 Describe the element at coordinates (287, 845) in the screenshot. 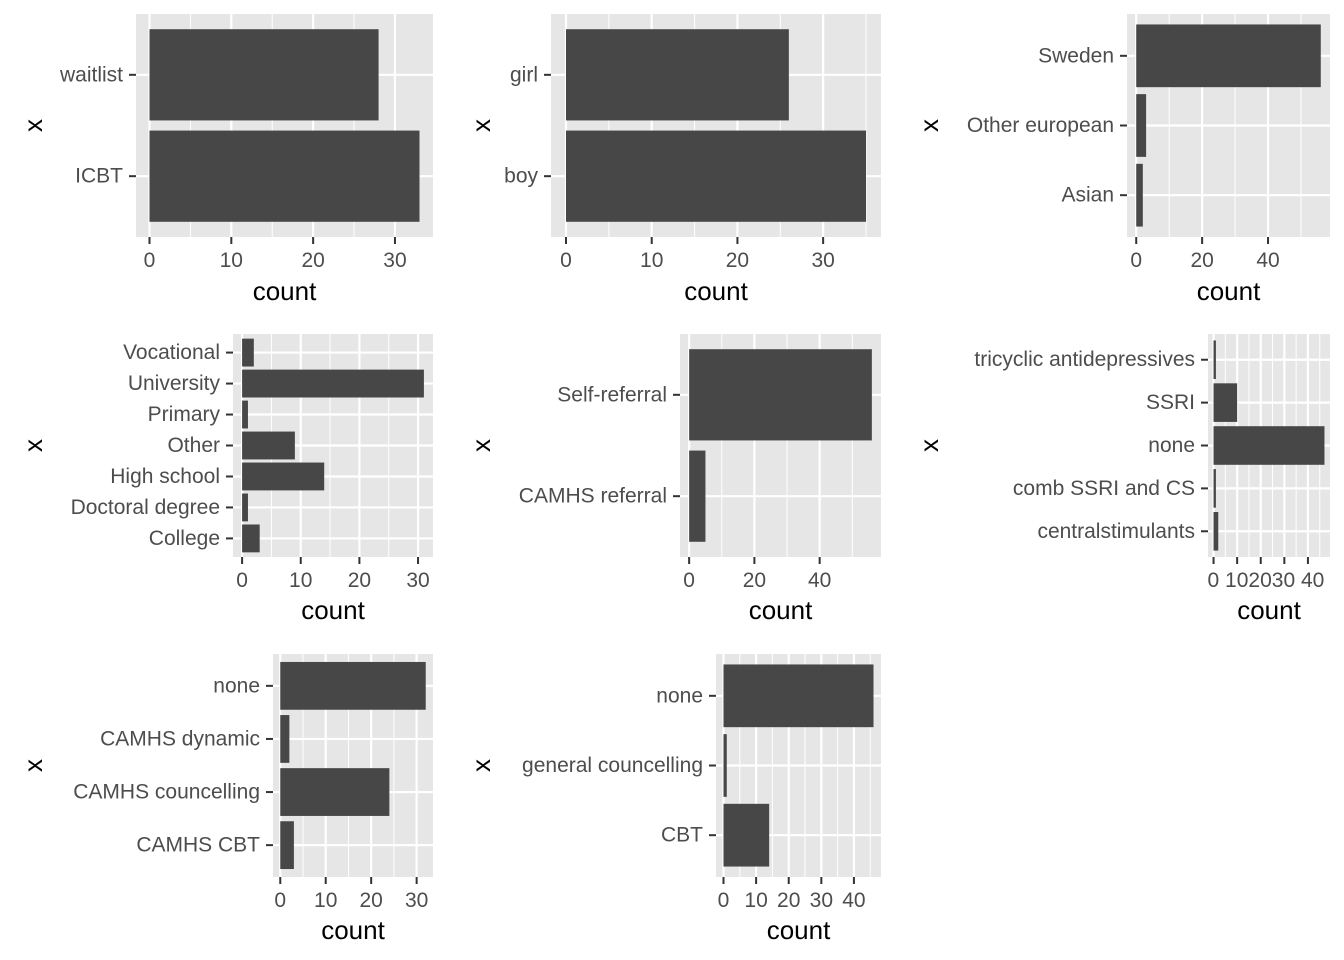

I see `bar-camhs-cbt` at that location.